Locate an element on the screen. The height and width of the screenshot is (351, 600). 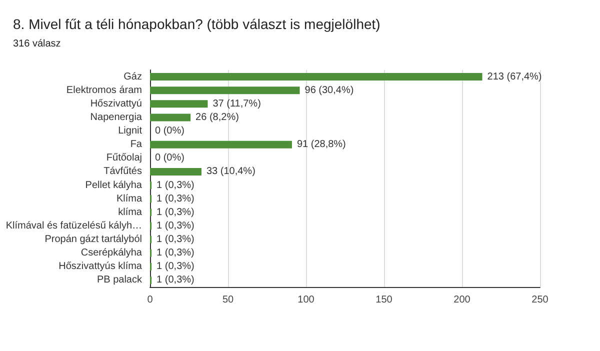
x-tick-label: 250 is located at coordinates (540, 300).